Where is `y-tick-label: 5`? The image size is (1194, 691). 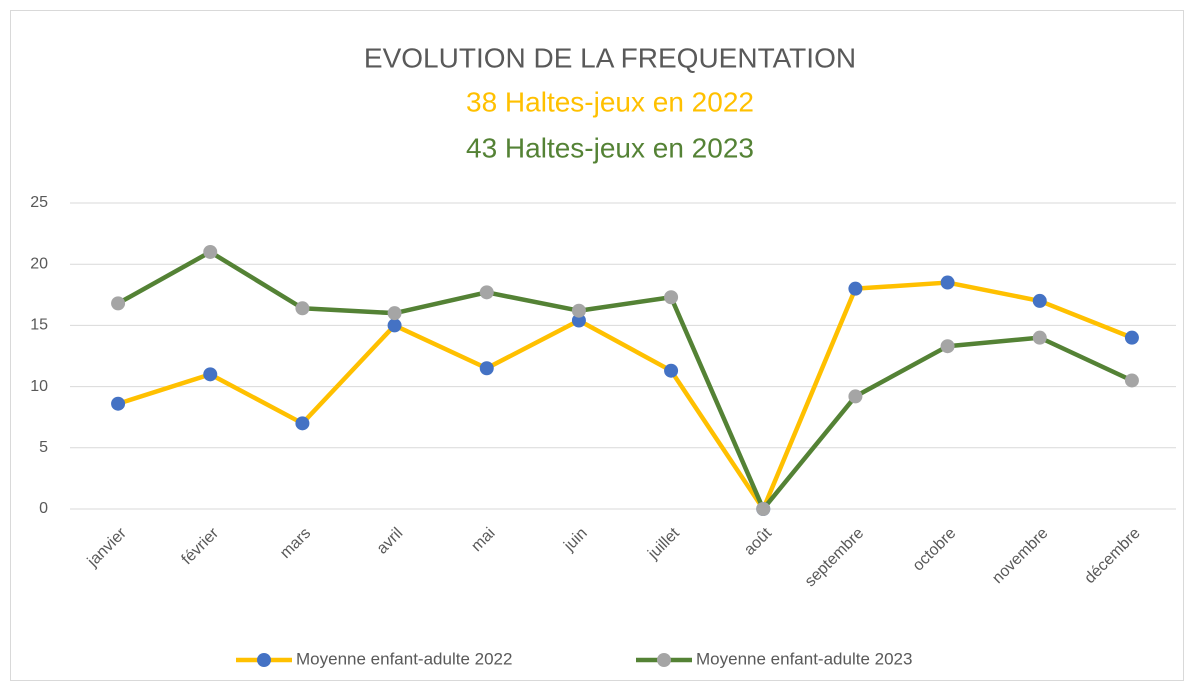 y-tick-label: 5 is located at coordinates (43, 447).